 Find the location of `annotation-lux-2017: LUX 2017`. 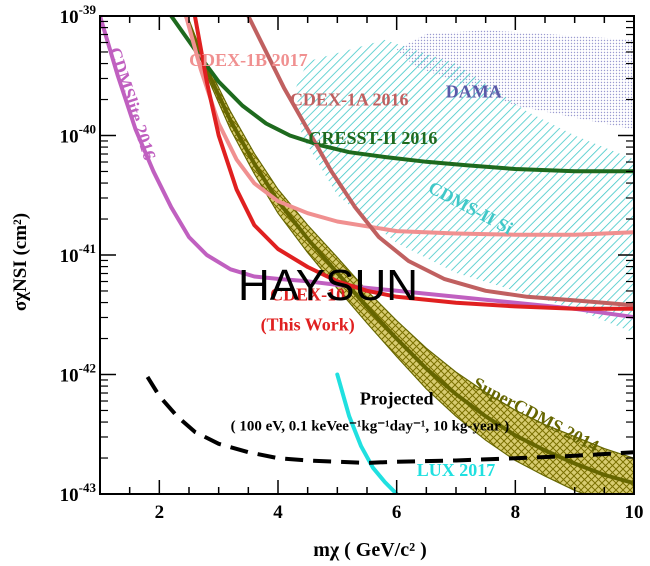

annotation-lux-2017: LUX 2017 is located at coordinates (456, 470).